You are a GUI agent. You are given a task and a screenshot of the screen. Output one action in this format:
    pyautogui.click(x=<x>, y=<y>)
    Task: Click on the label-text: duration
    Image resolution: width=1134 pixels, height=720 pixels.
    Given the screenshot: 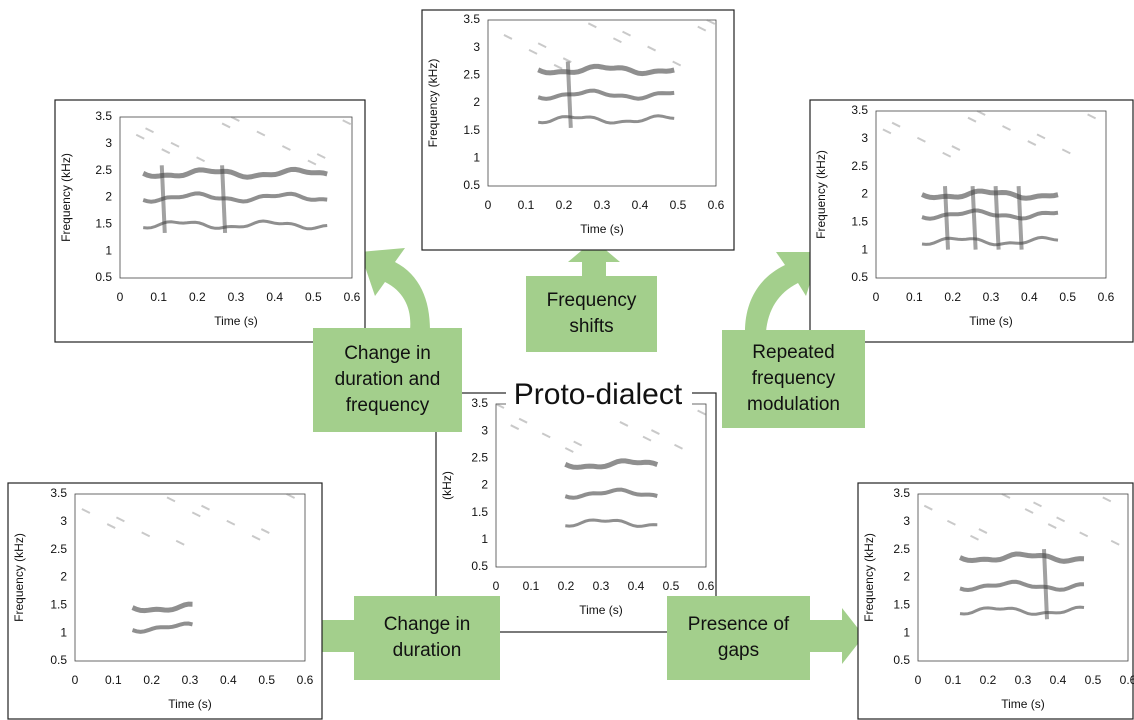 What is the action you would take?
    pyautogui.click(x=427, y=650)
    